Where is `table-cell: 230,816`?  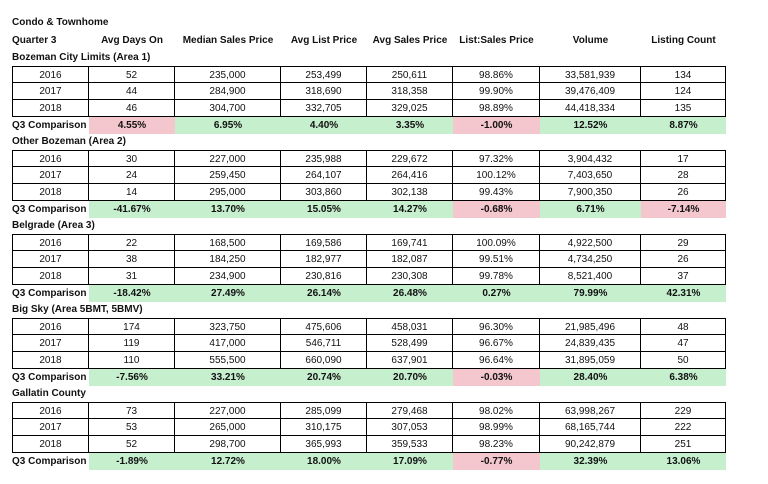 table-cell: 230,816 is located at coordinates (324, 276).